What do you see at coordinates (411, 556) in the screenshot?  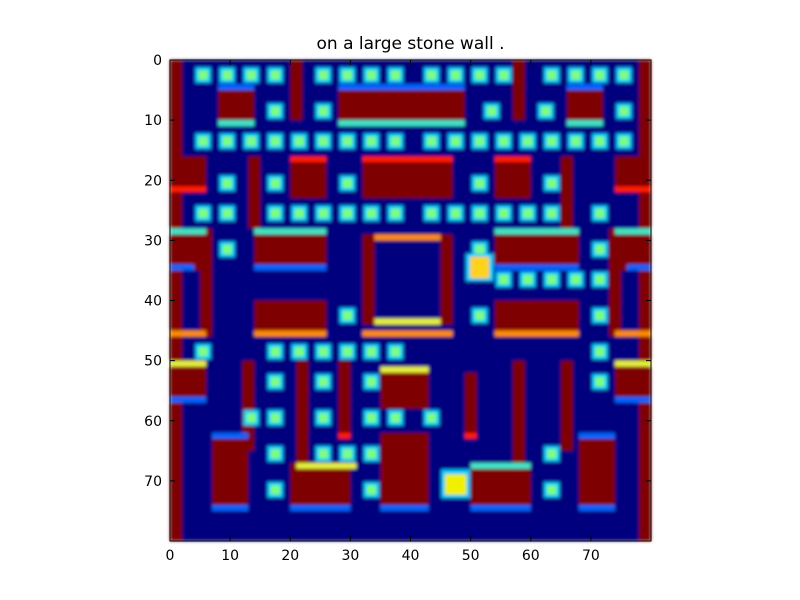 I see `x-tick-label: 40` at bounding box center [411, 556].